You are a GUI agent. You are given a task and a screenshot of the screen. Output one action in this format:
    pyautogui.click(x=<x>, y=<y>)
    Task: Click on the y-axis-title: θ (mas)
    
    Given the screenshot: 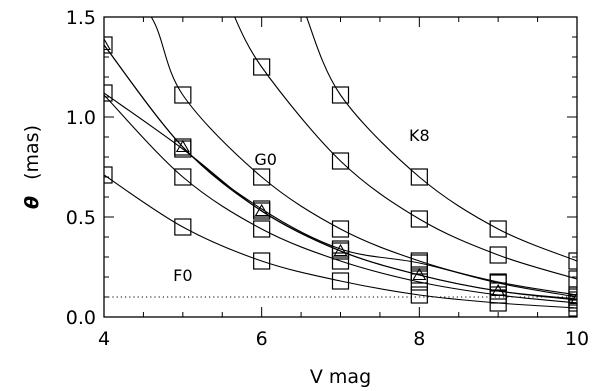 What is the action you would take?
    pyautogui.click(x=32, y=167)
    